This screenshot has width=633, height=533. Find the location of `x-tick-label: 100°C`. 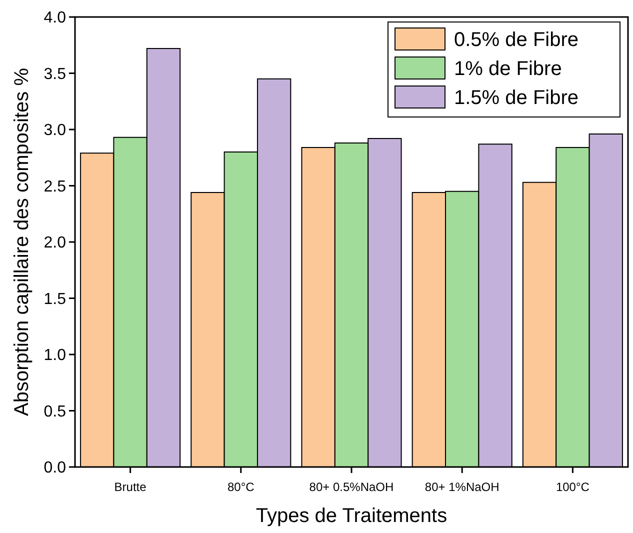

x-tick-label: 100°C is located at coordinates (573, 487).